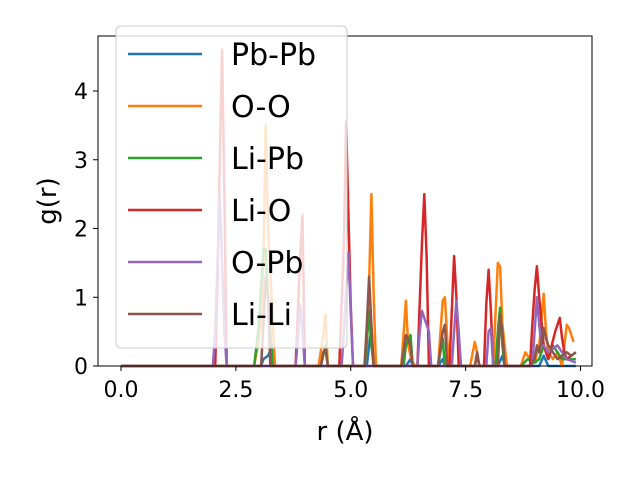 The width and height of the screenshot is (640, 480). I want to click on legend-label: Li-Li, so click(261, 315).